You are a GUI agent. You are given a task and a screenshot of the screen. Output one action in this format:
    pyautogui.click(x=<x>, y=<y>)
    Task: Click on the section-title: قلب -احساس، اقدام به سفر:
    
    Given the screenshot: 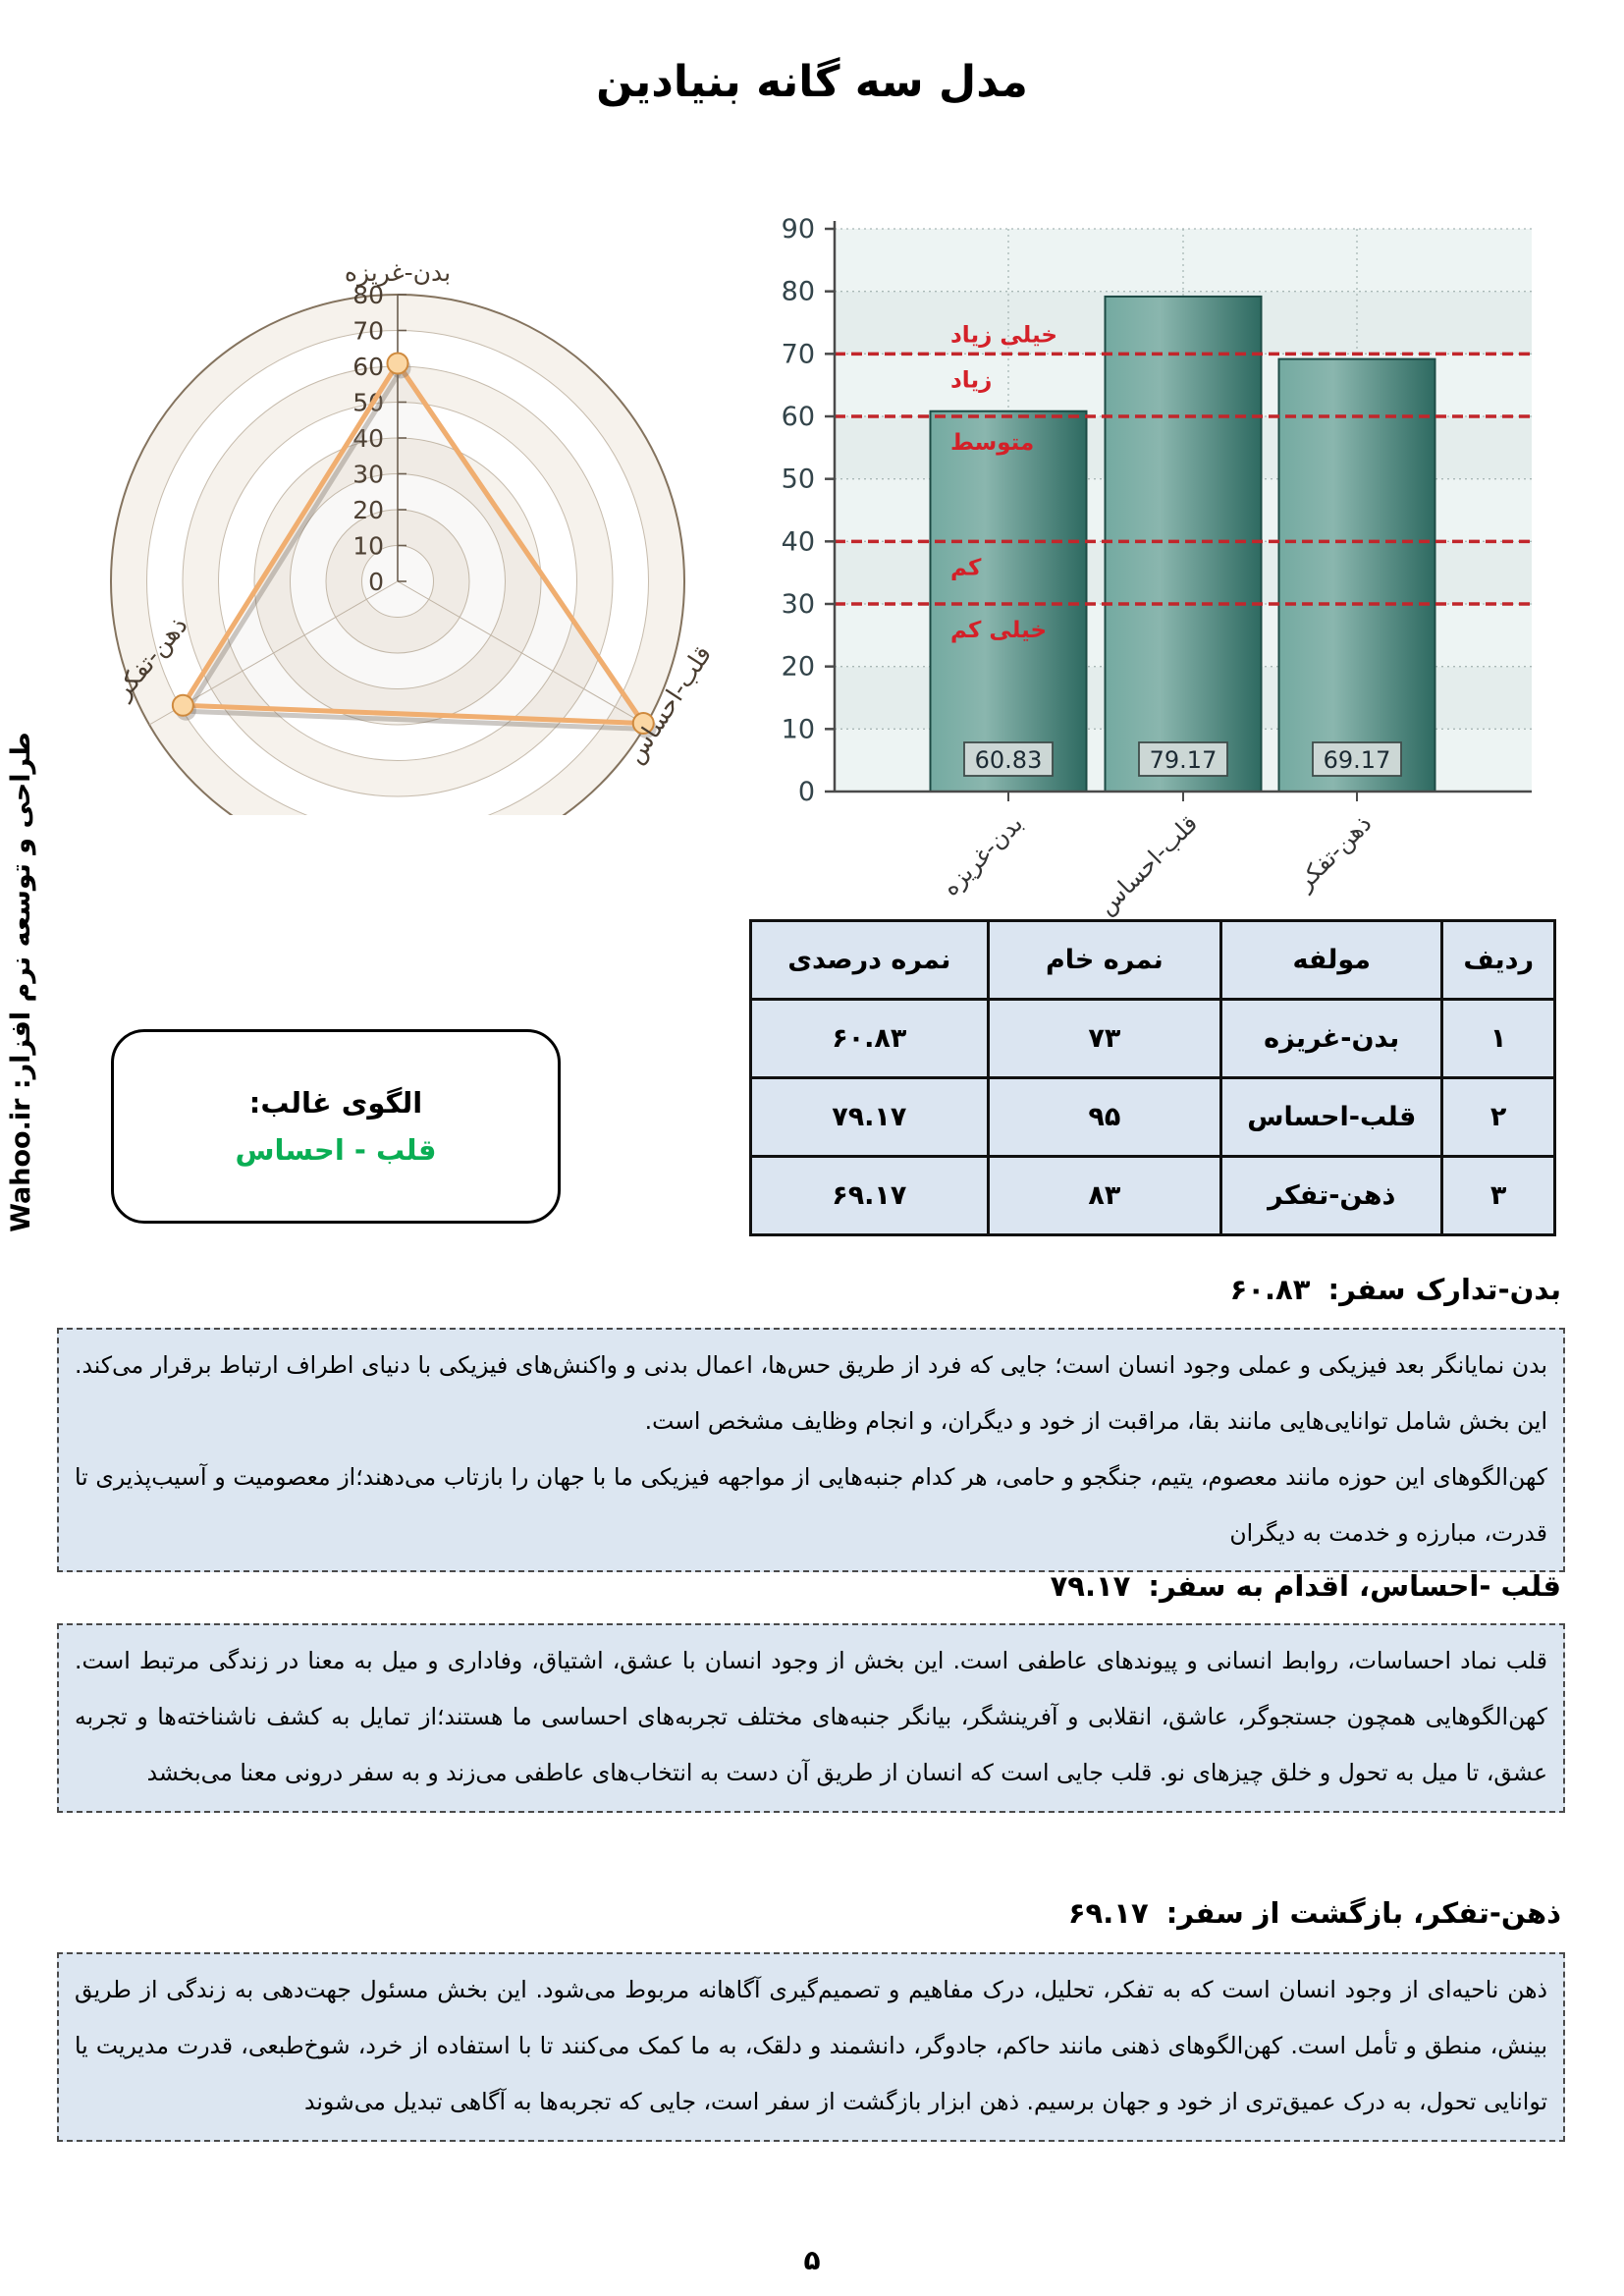 What is the action you would take?
    pyautogui.click(x=1354, y=1586)
    